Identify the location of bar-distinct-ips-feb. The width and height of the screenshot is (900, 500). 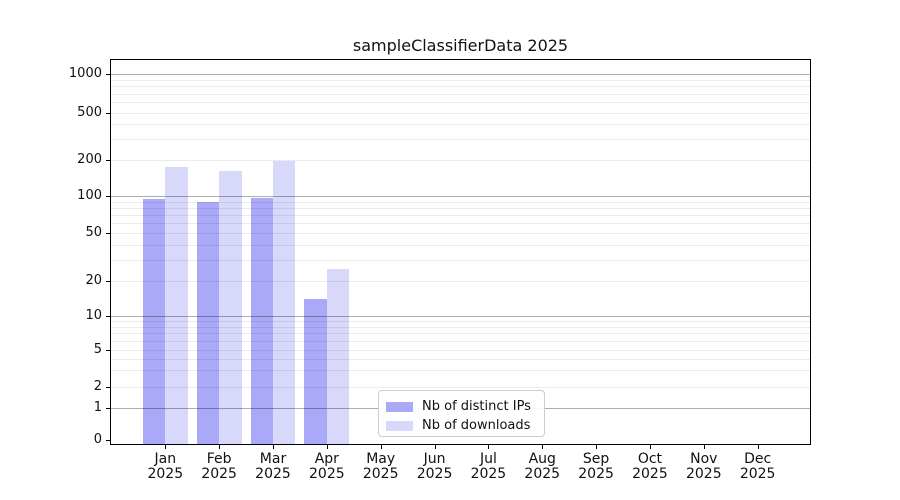
(208, 322).